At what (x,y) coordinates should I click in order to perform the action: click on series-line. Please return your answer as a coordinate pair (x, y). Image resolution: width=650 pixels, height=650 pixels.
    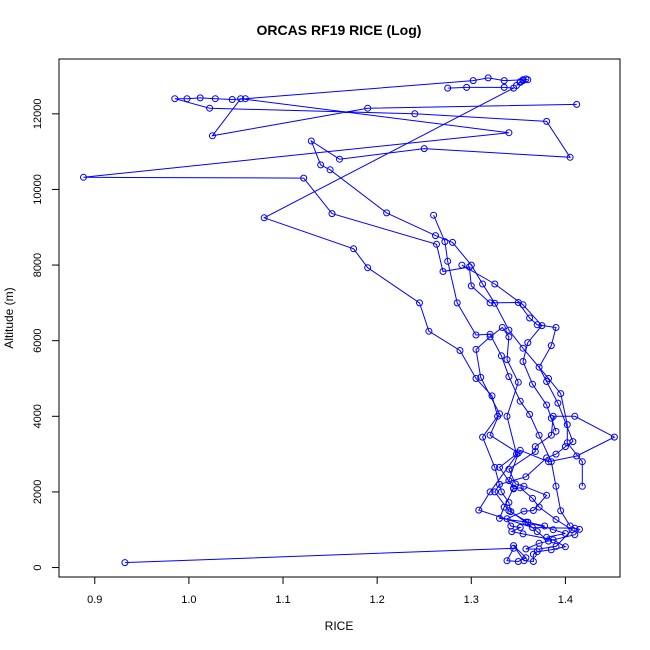
    Looking at the image, I should click on (502, 371).